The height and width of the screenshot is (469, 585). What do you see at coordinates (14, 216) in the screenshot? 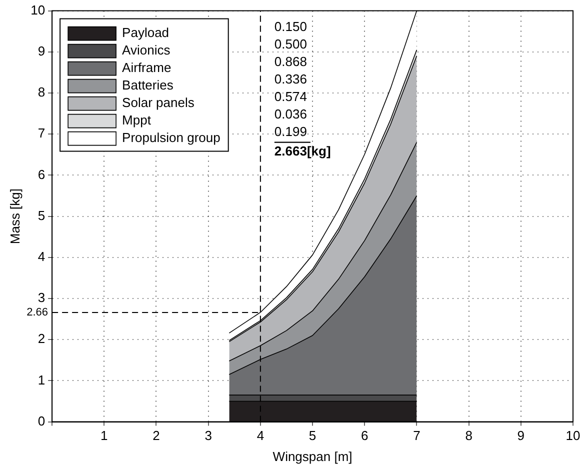
I see `y-axis-title: Mass [kg]` at bounding box center [14, 216].